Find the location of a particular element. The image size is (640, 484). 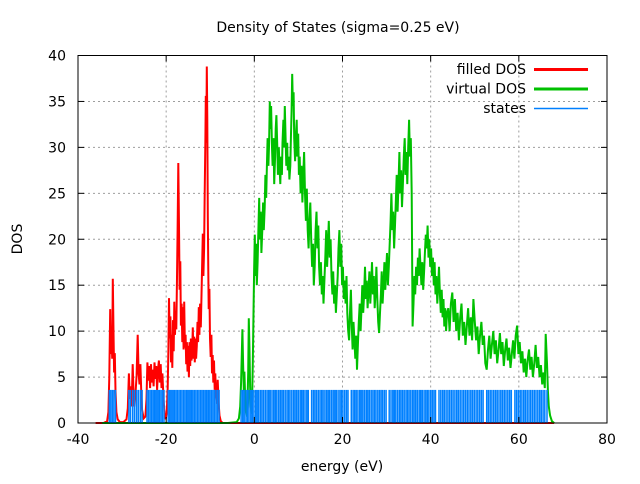

legend-item-virtual-dos: virtual DOS is located at coordinates (517, 90).